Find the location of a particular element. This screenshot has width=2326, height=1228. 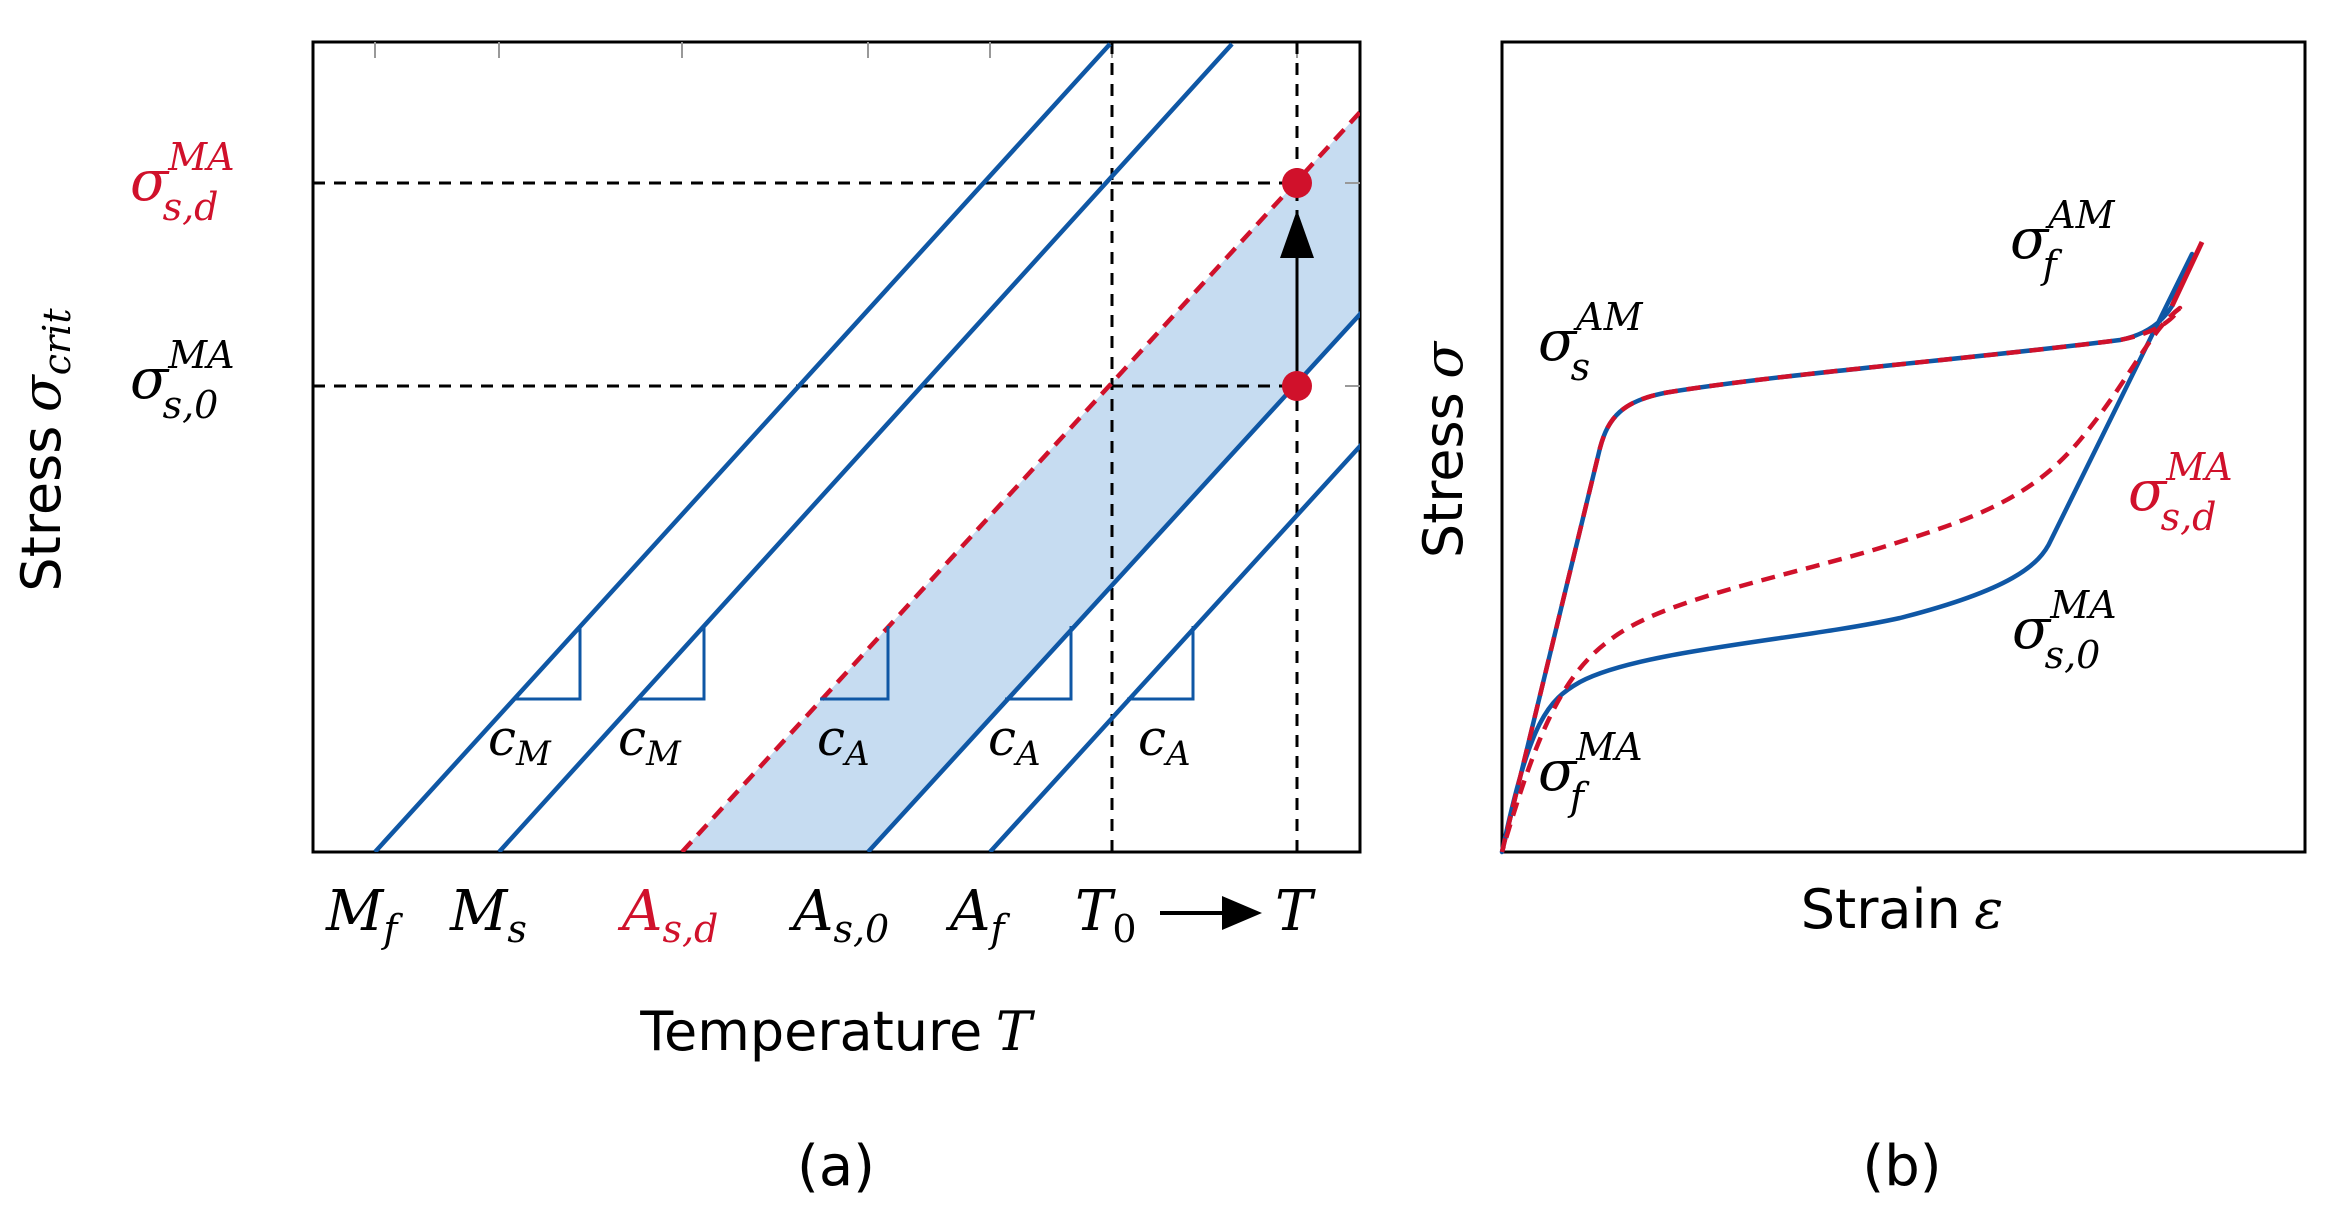

label-sigma-sd-MA: σMA s,d is located at coordinates (2180, 492).